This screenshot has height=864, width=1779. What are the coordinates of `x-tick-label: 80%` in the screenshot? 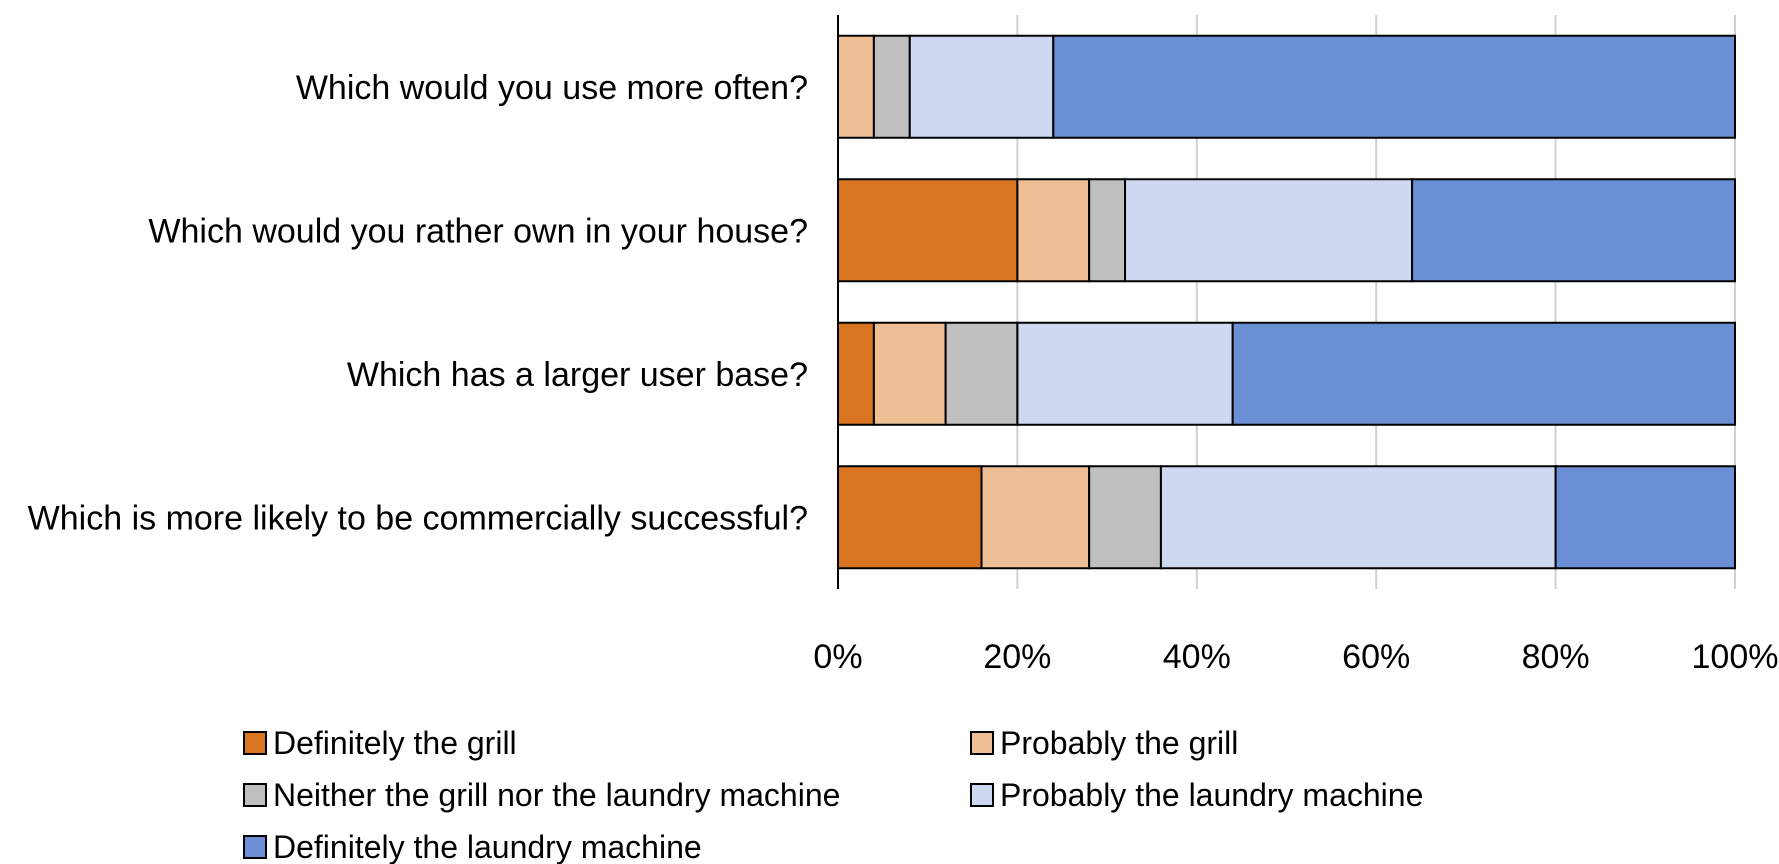 It's located at (1556, 657).